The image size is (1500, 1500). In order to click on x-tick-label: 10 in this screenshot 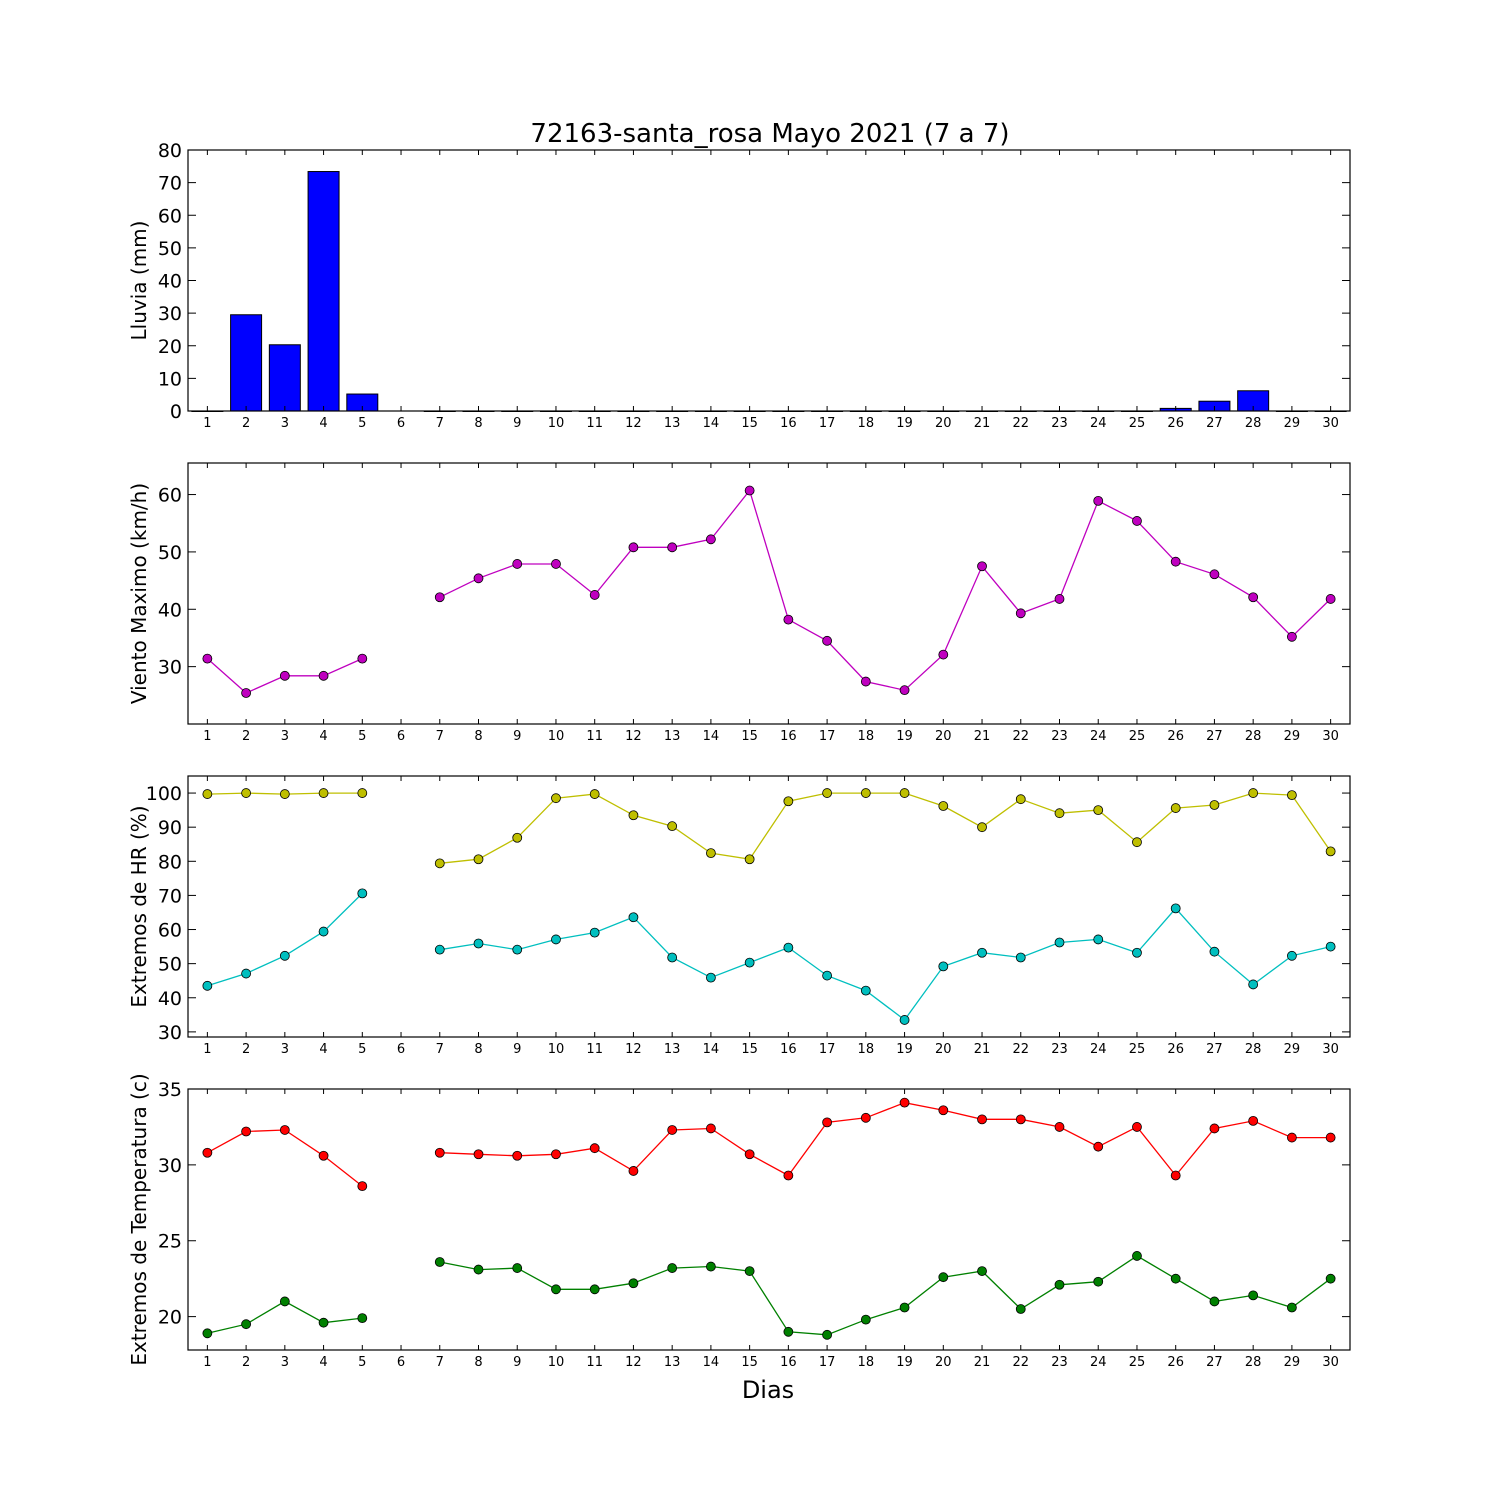, I will do `click(556, 736)`.